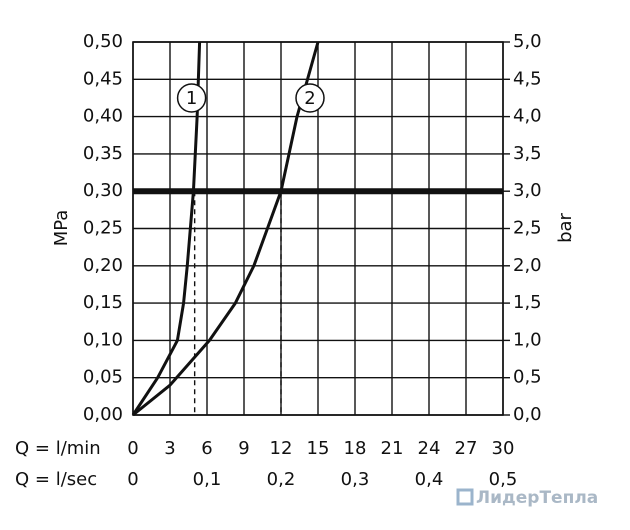 Image resolution: width=630 pixels, height=530 pixels. Describe the element at coordinates (527, 339) in the screenshot. I see `y2-tick-label: 1,0` at that location.